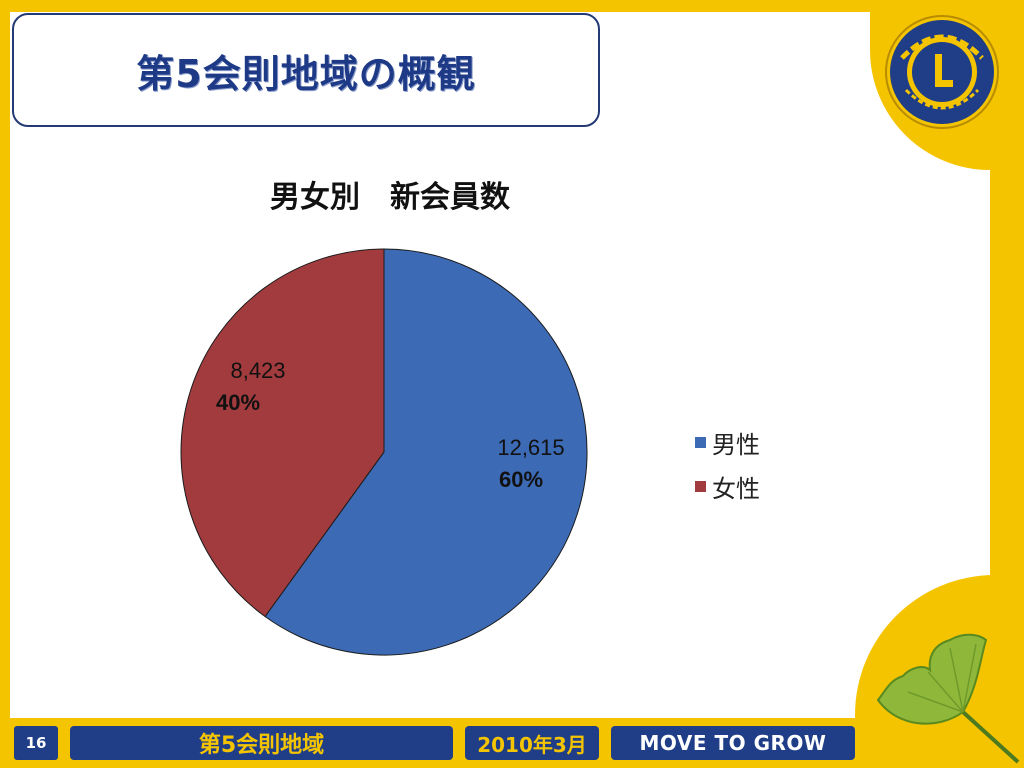 Image resolution: width=1024 pixels, height=768 pixels. Describe the element at coordinates (736, 444) in the screenshot. I see `legend-label-male: 男性` at that location.